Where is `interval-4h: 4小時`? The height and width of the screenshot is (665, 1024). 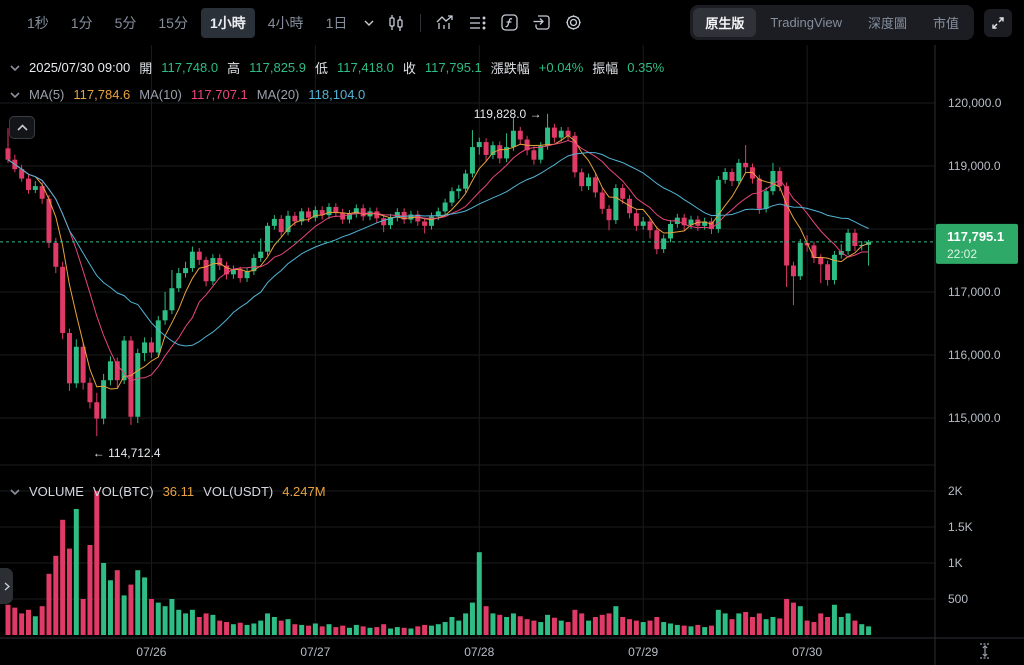 interval-4h: 4小時 is located at coordinates (285, 22).